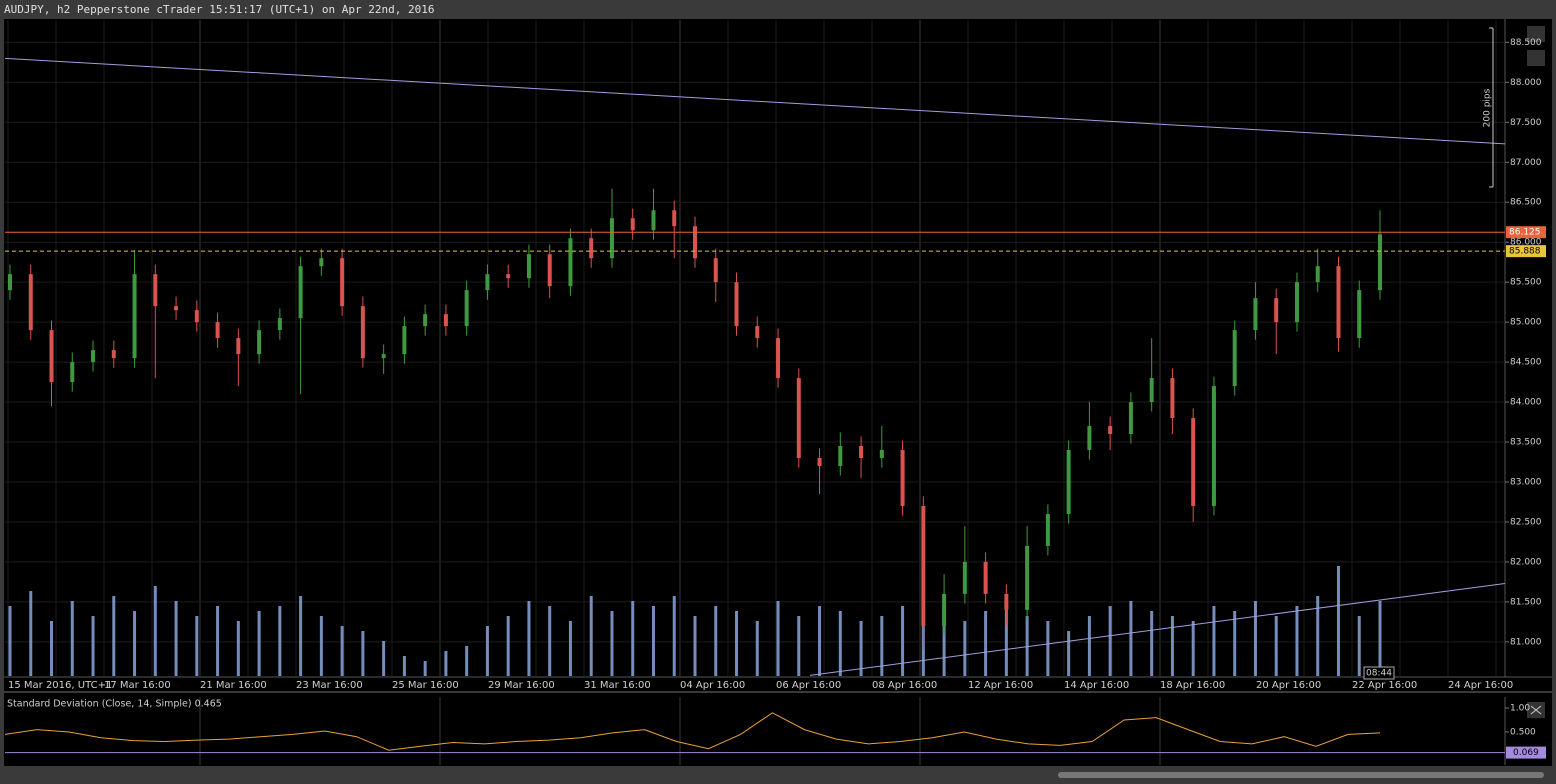 This screenshot has height=784, width=1556. I want to click on x-tick-label: 31 Mar 16:00, so click(617, 685).